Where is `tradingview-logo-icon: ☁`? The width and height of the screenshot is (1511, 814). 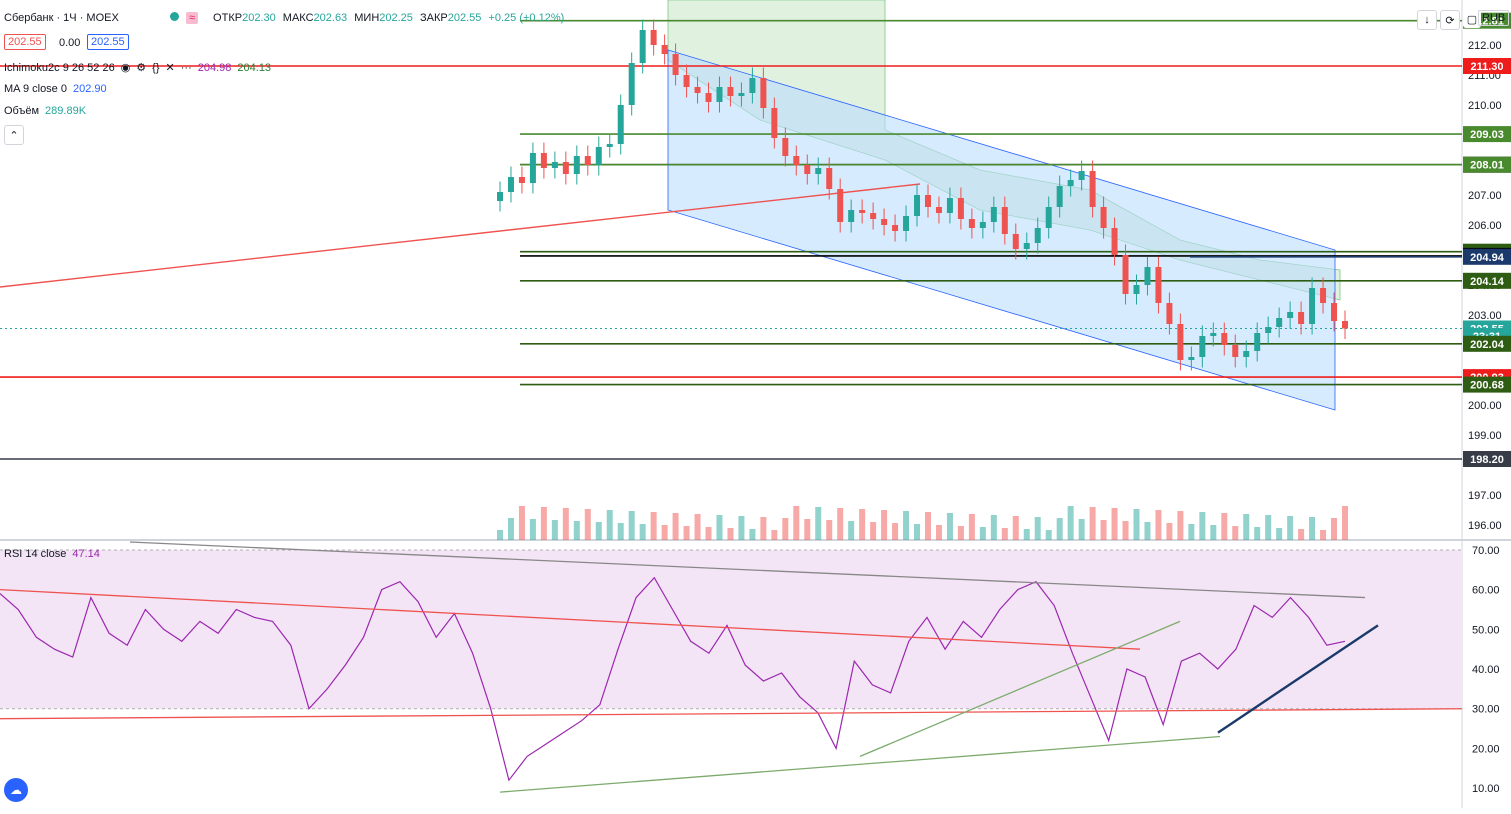 tradingview-logo-icon: ☁ is located at coordinates (16, 790).